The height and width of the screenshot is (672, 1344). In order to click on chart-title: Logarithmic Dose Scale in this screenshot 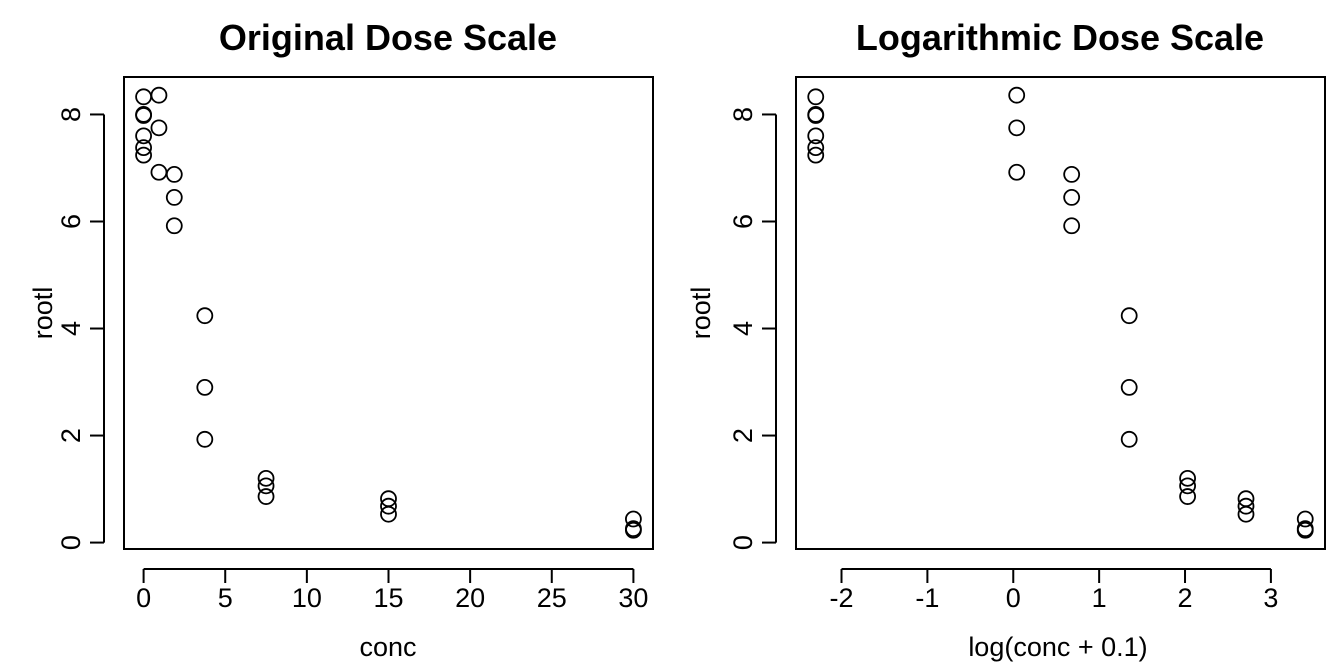, I will do `click(1060, 37)`.